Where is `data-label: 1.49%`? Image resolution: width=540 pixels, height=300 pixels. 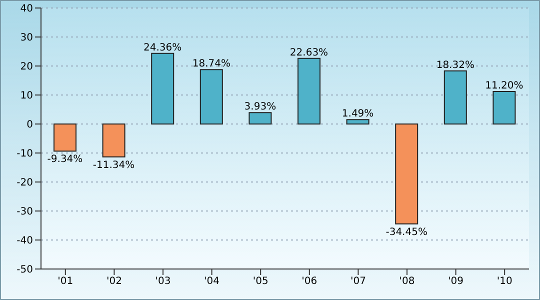 data-label: 1.49% is located at coordinates (358, 114).